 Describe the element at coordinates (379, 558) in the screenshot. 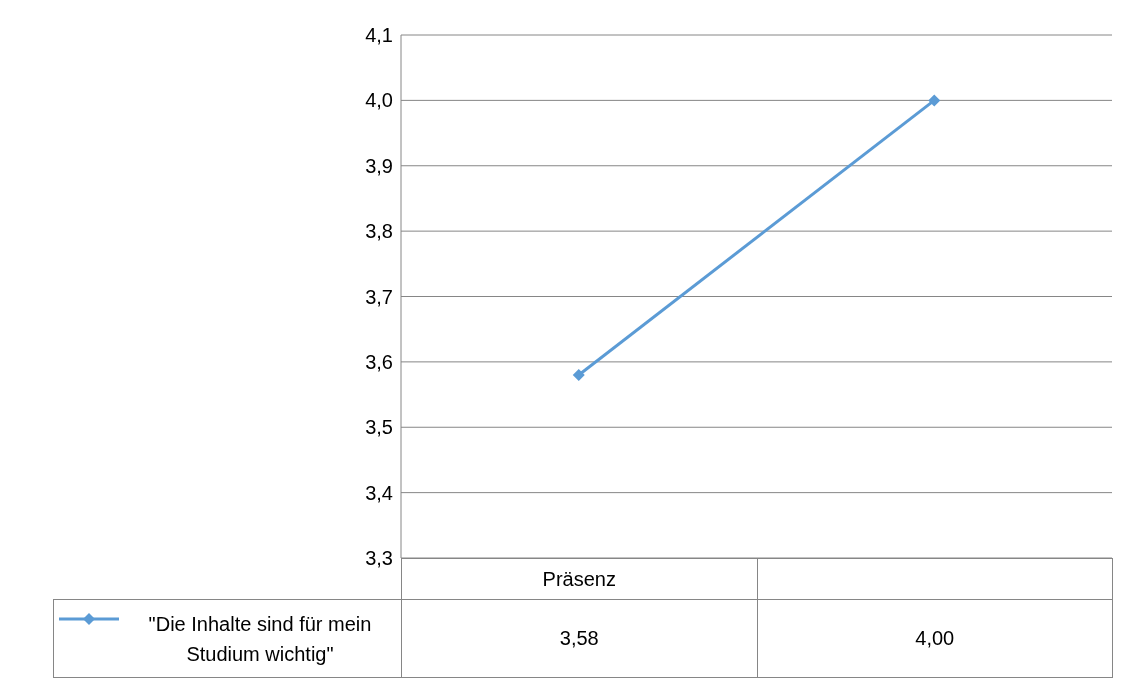

I see `y-tick-label: 3,3` at that location.